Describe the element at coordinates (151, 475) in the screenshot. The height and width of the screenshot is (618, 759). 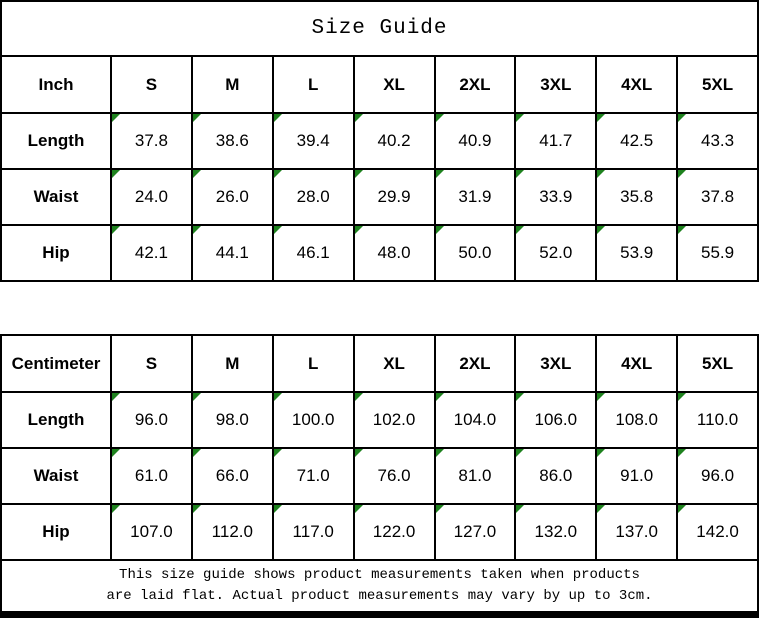
I see `cell-value: 61.0` at that location.